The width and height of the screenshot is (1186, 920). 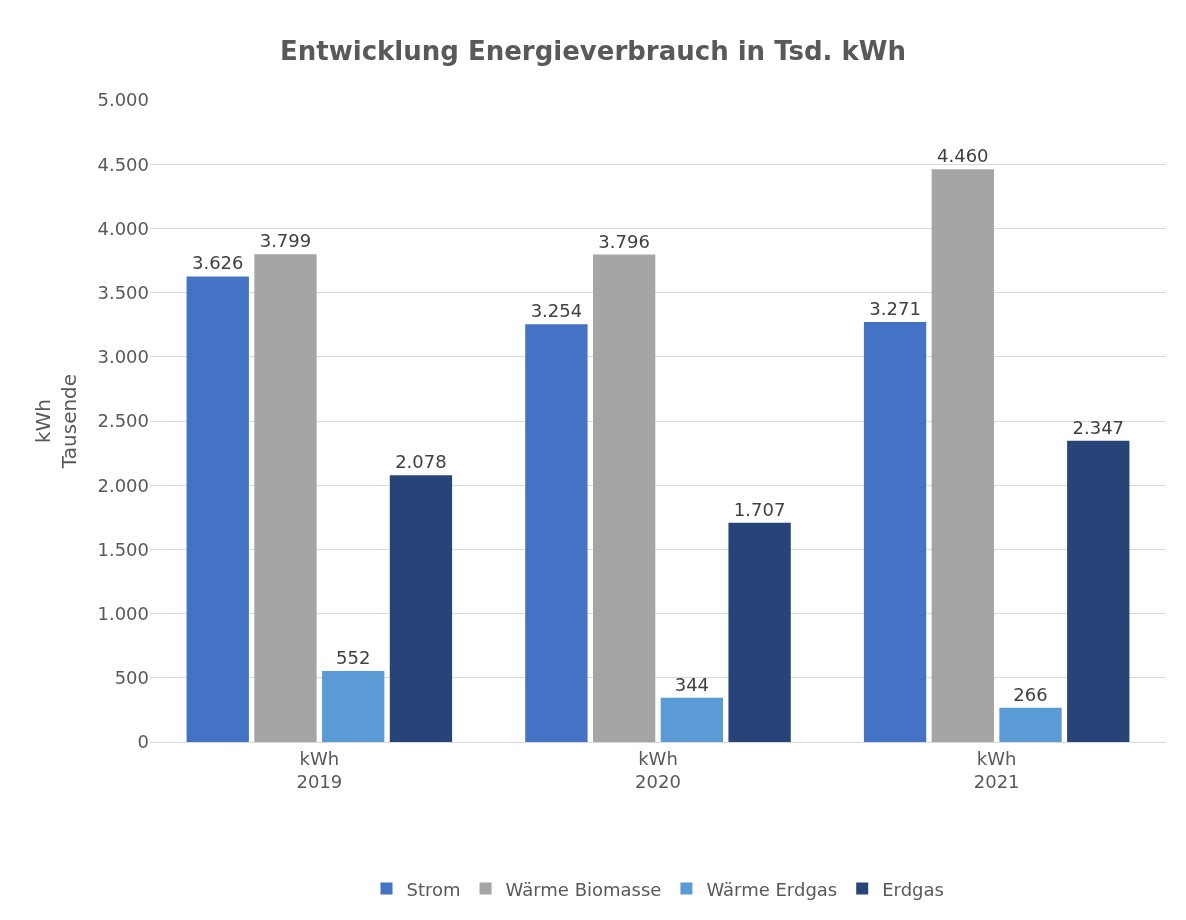 I want to click on data-label: 3.626, so click(x=217, y=263).